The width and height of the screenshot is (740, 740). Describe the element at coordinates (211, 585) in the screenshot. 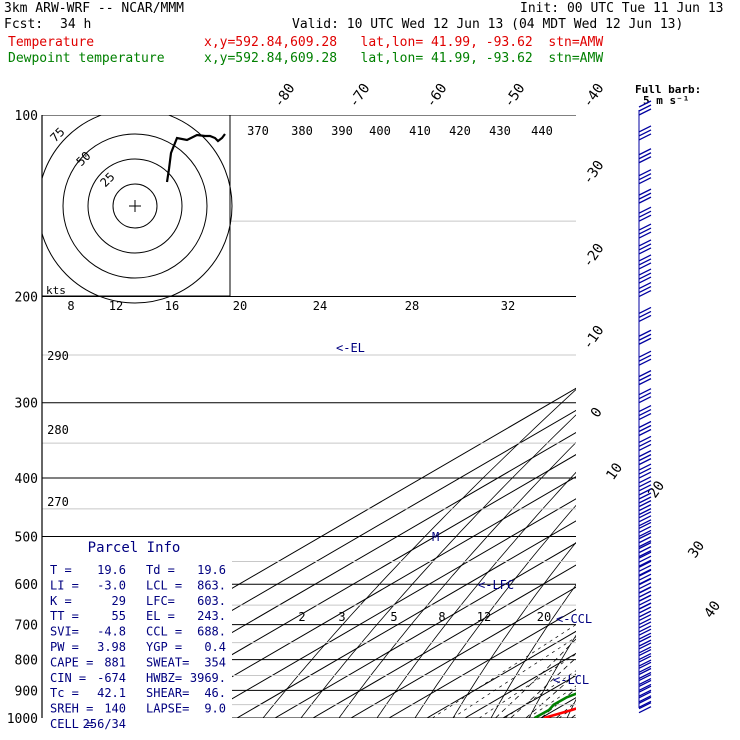

I see `parcel-value: 863.` at that location.